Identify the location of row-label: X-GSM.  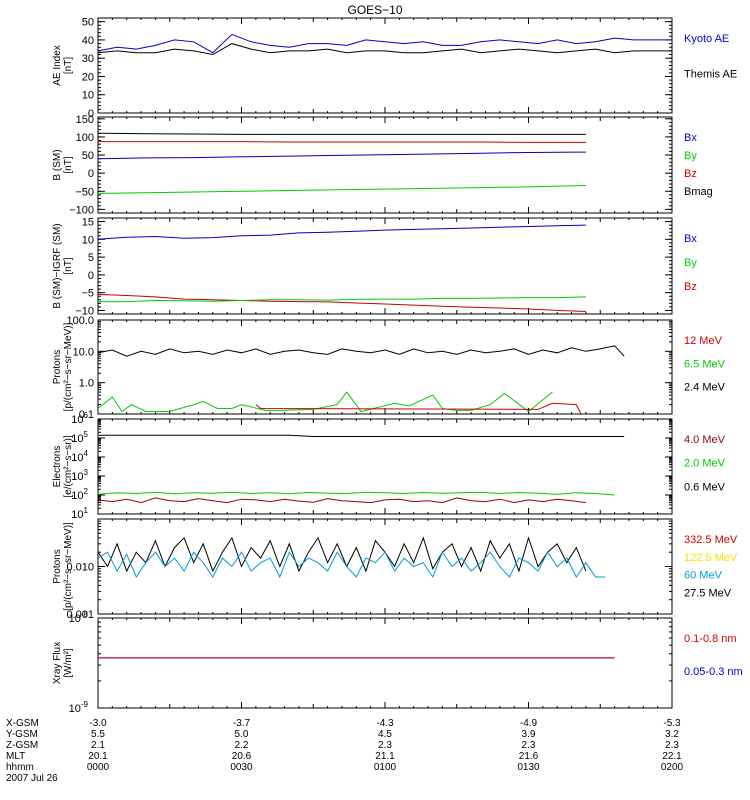
(22, 723).